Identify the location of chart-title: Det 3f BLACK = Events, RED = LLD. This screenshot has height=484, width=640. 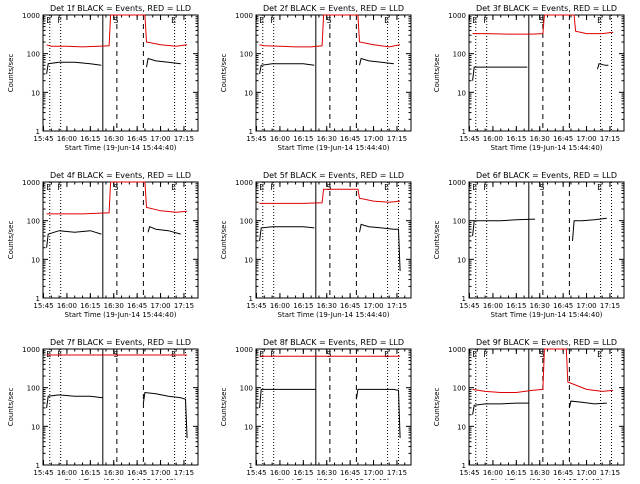
(546, 8).